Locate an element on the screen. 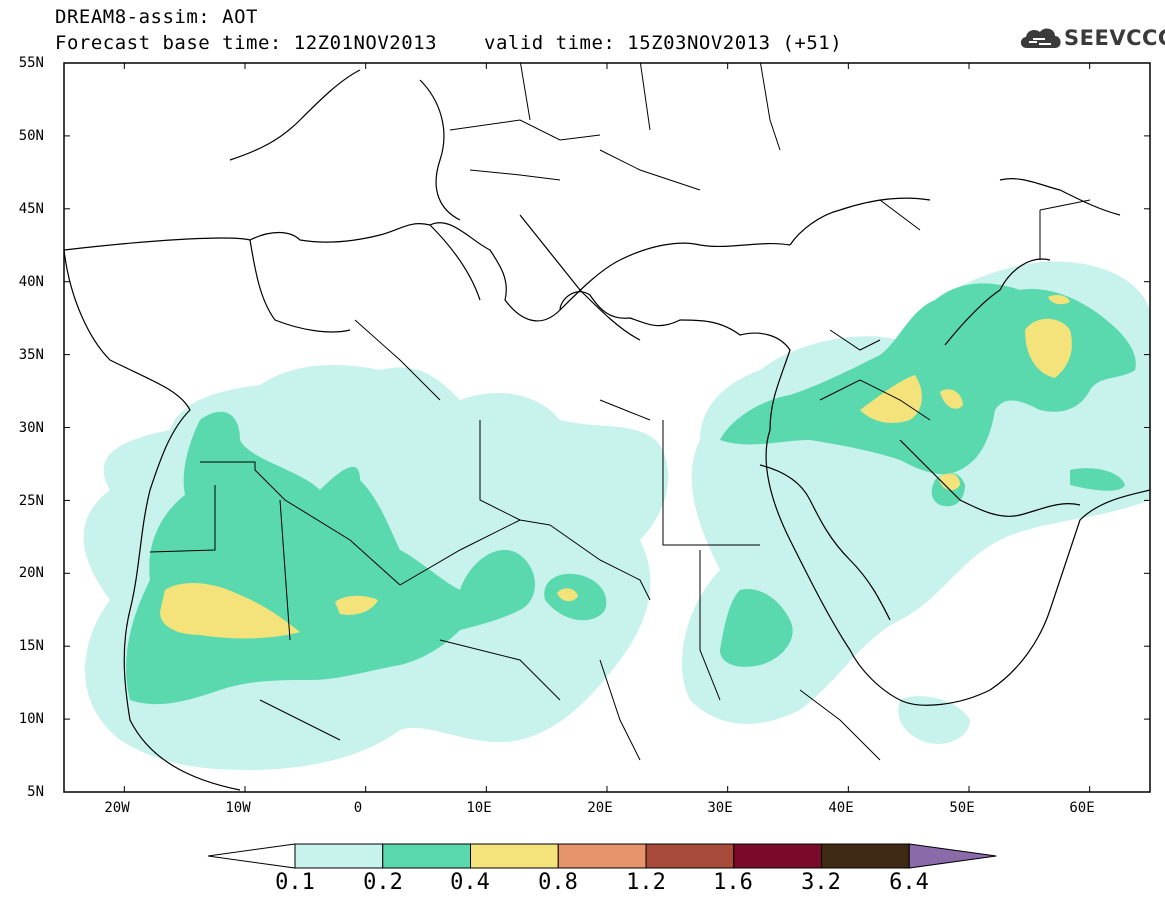 The height and width of the screenshot is (905, 1165). lon-label: 30E is located at coordinates (720, 808).